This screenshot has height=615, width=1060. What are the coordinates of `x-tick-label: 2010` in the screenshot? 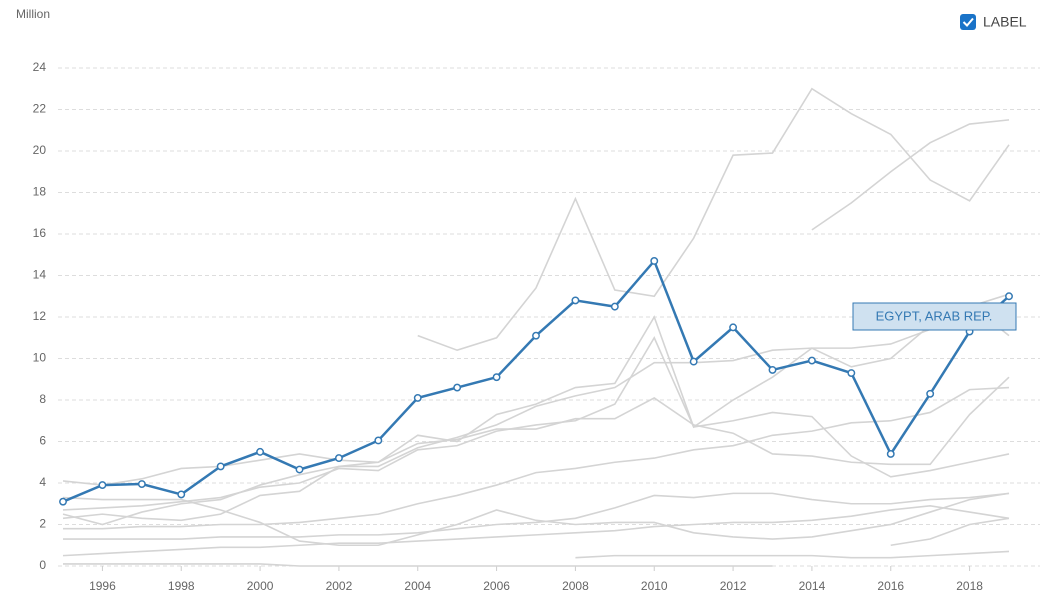 It's located at (654, 586).